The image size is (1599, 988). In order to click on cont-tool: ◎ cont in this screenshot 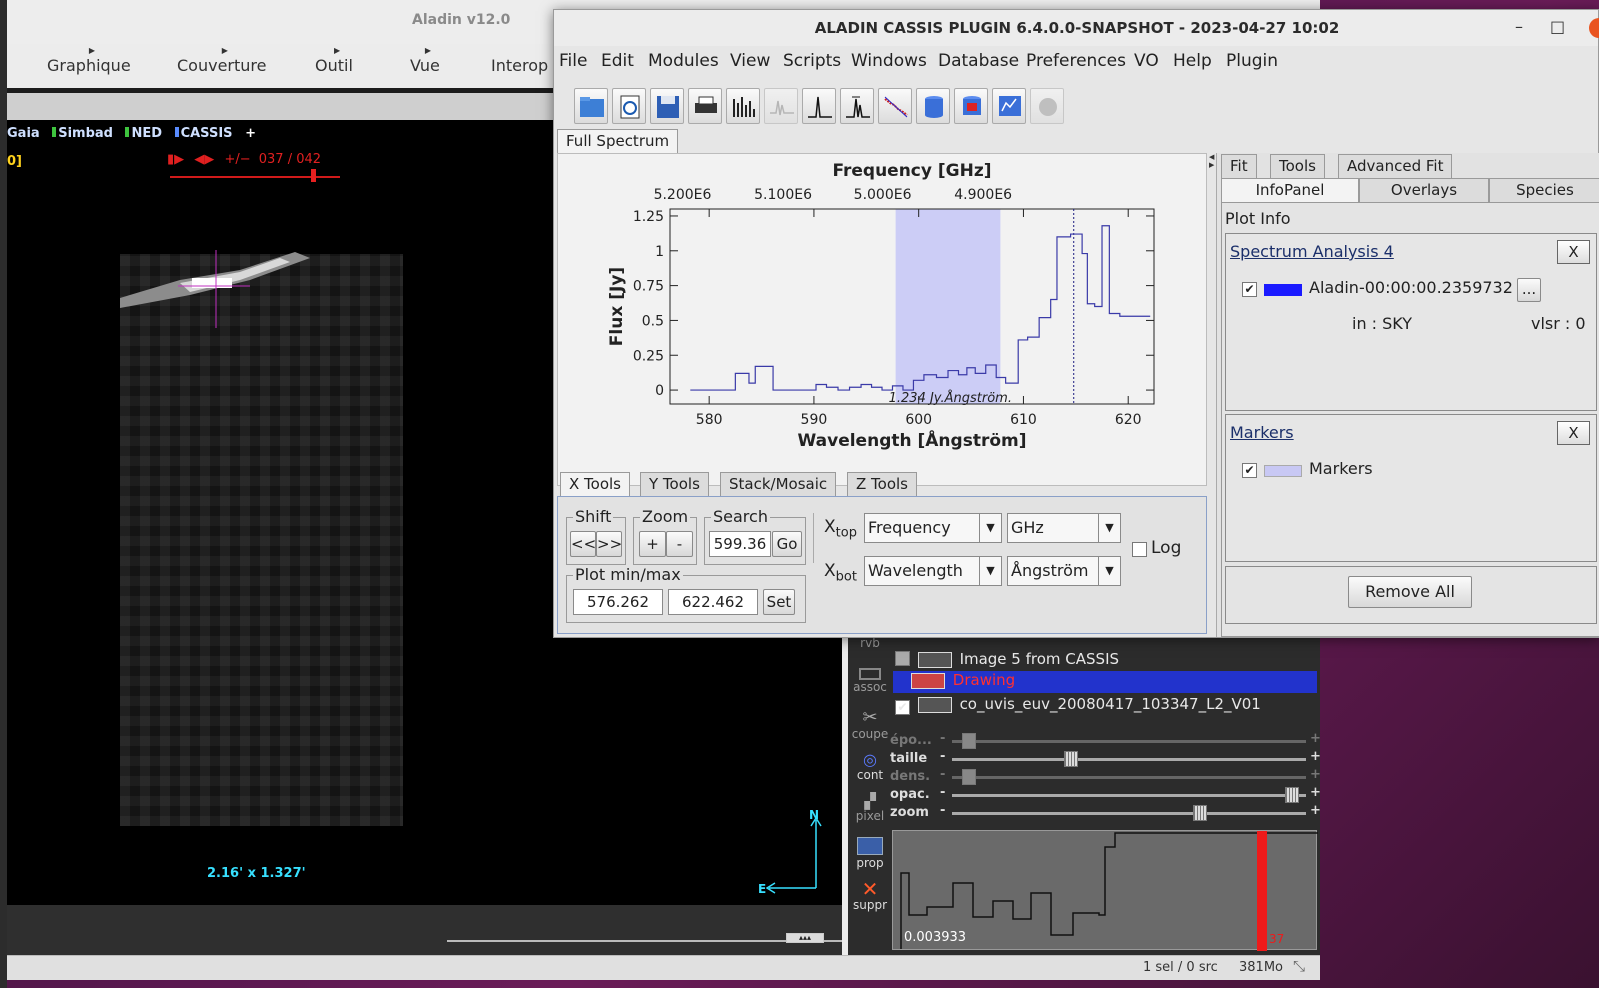, I will do `click(870, 767)`.